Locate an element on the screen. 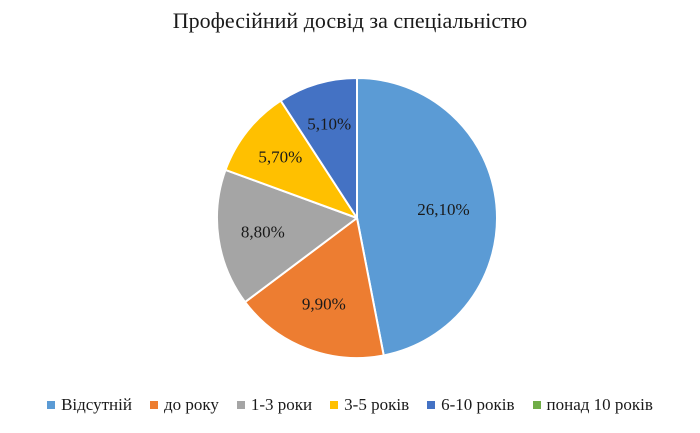 This screenshot has width=700, height=433. legend-item-6: понад 10 років is located at coordinates (592, 405).